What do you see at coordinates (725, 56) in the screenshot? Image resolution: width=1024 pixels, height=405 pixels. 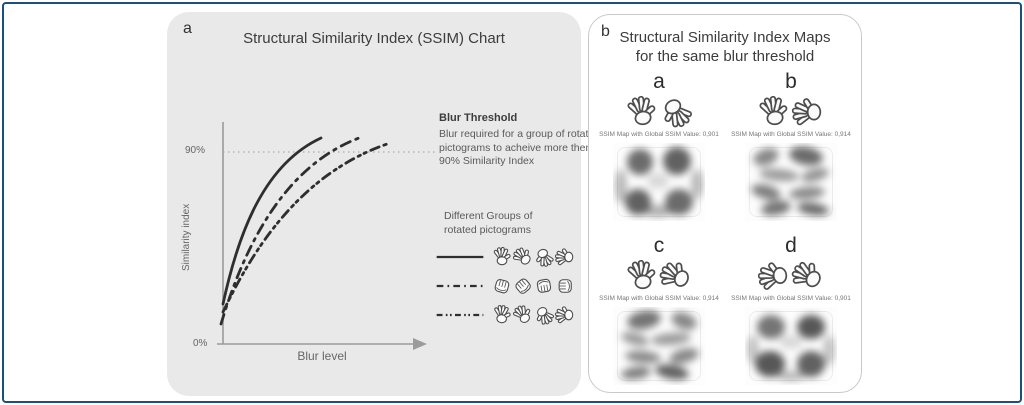 I see `panel-b-title-line2: for the same blur threshold` at bounding box center [725, 56].